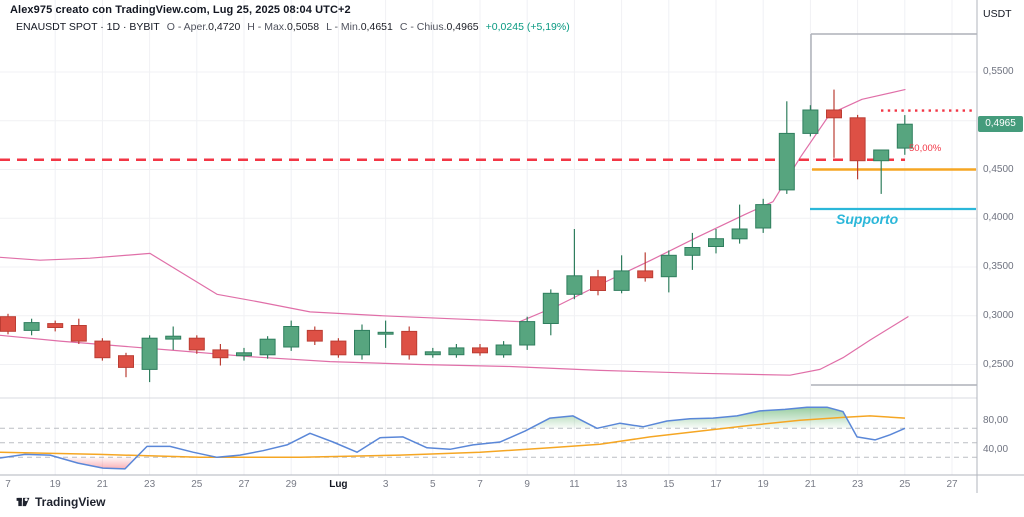 The image size is (1024, 517). I want to click on price-tick-label: 0,3500, so click(998, 266).